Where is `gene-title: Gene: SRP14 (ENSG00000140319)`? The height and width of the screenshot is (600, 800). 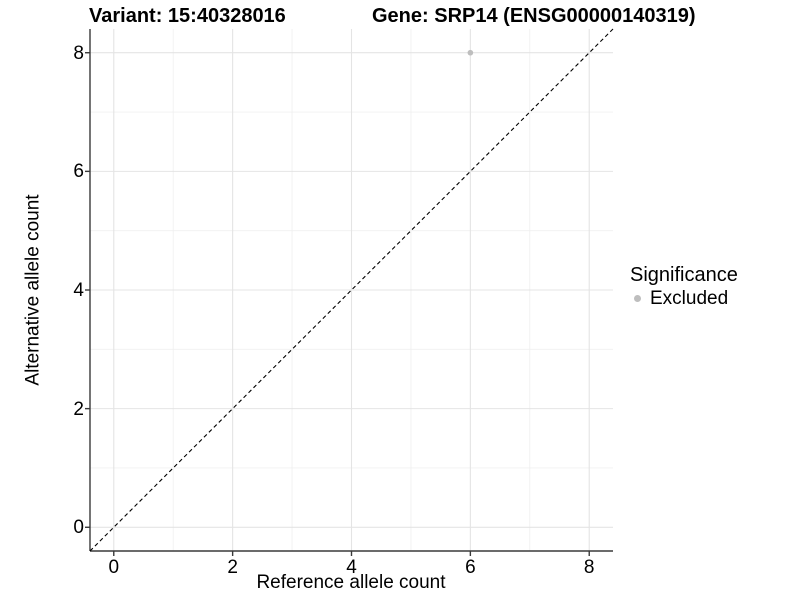 gene-title: Gene: SRP14 (ENSG00000140319) is located at coordinates (534, 16).